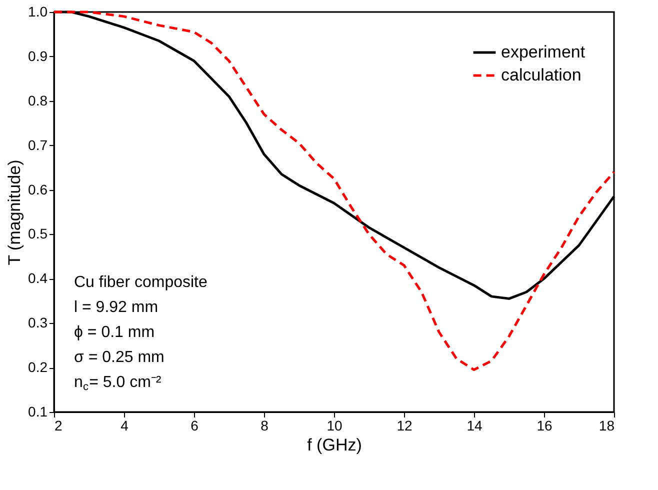 The image size is (658, 490). What do you see at coordinates (119, 357) in the screenshot?
I see `annotation: σ = 0.25 mm` at bounding box center [119, 357].